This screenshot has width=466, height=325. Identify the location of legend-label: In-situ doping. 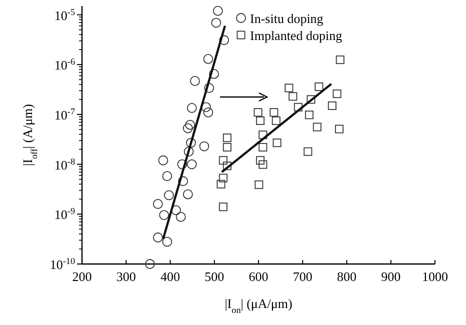
(287, 18).